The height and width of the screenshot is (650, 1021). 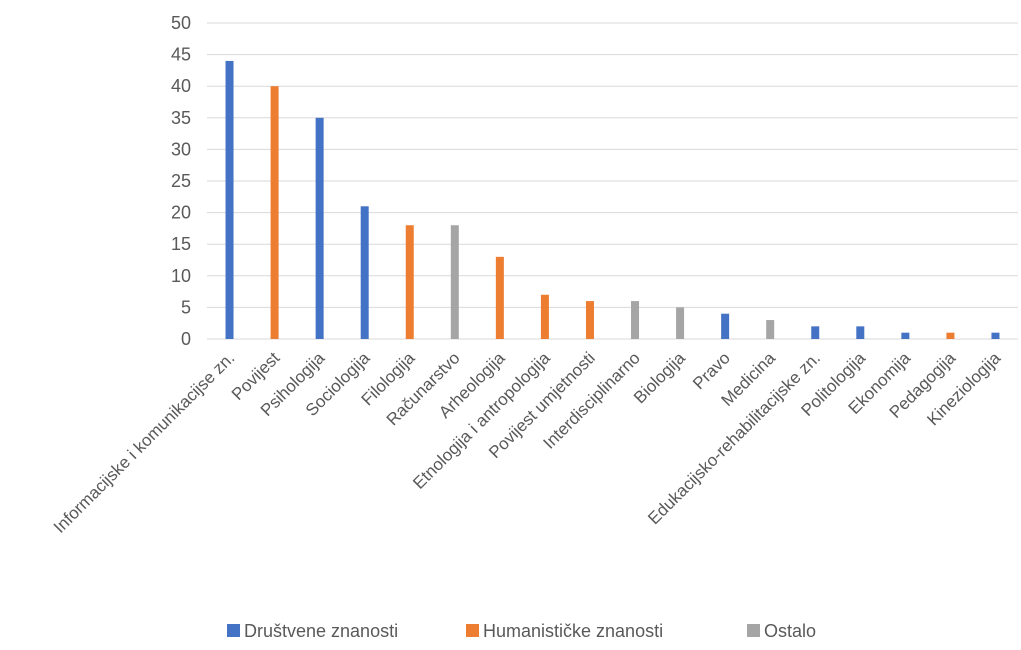 I want to click on y-tick-label: 30, so click(x=181, y=149).